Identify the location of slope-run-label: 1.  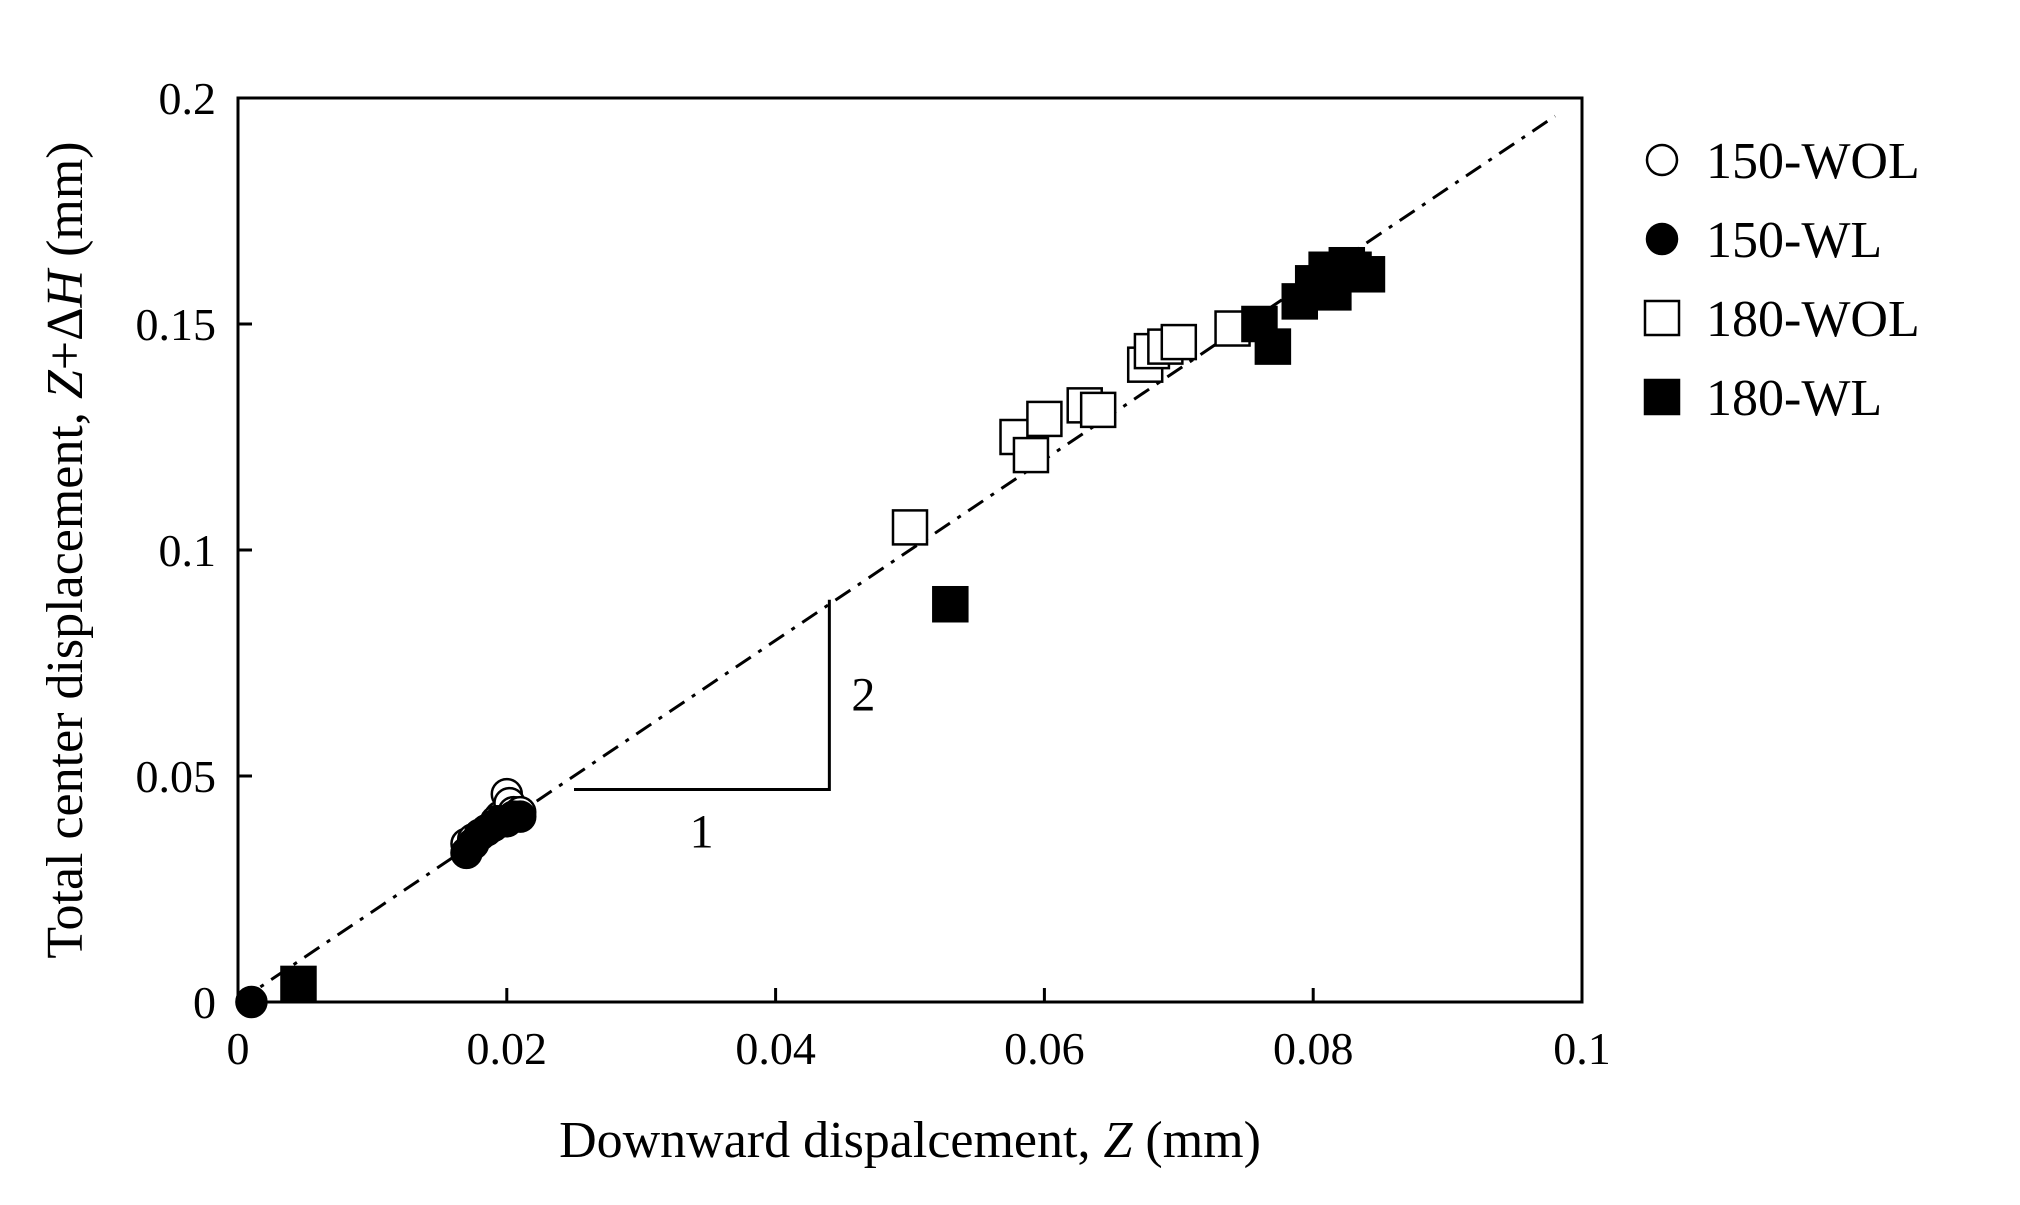
(702, 832).